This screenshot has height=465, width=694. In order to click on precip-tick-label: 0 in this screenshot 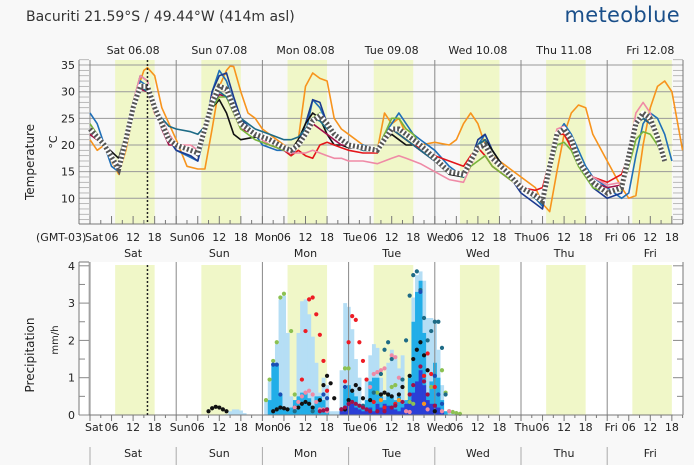, I will do `click(71, 415)`.